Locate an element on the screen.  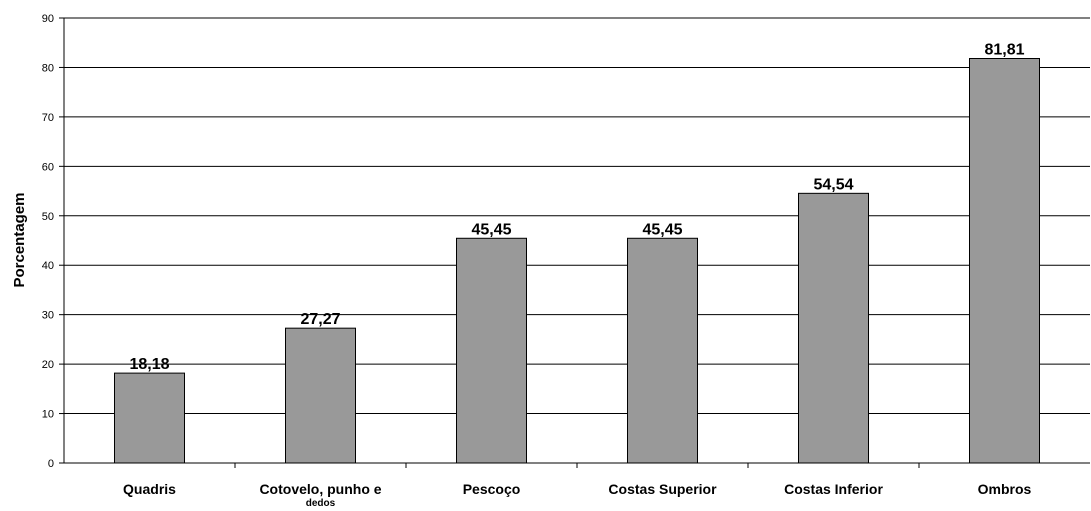
y-tick-label: 80 is located at coordinates (48, 68).